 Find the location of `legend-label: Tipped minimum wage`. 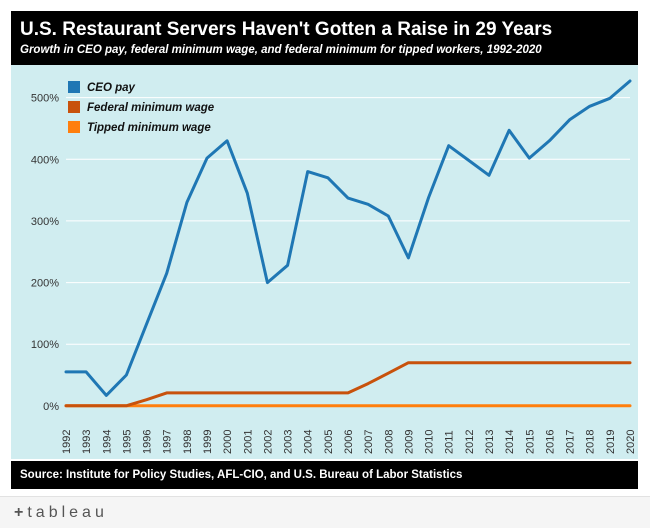

legend-label: Tipped minimum wage is located at coordinates (149, 128).